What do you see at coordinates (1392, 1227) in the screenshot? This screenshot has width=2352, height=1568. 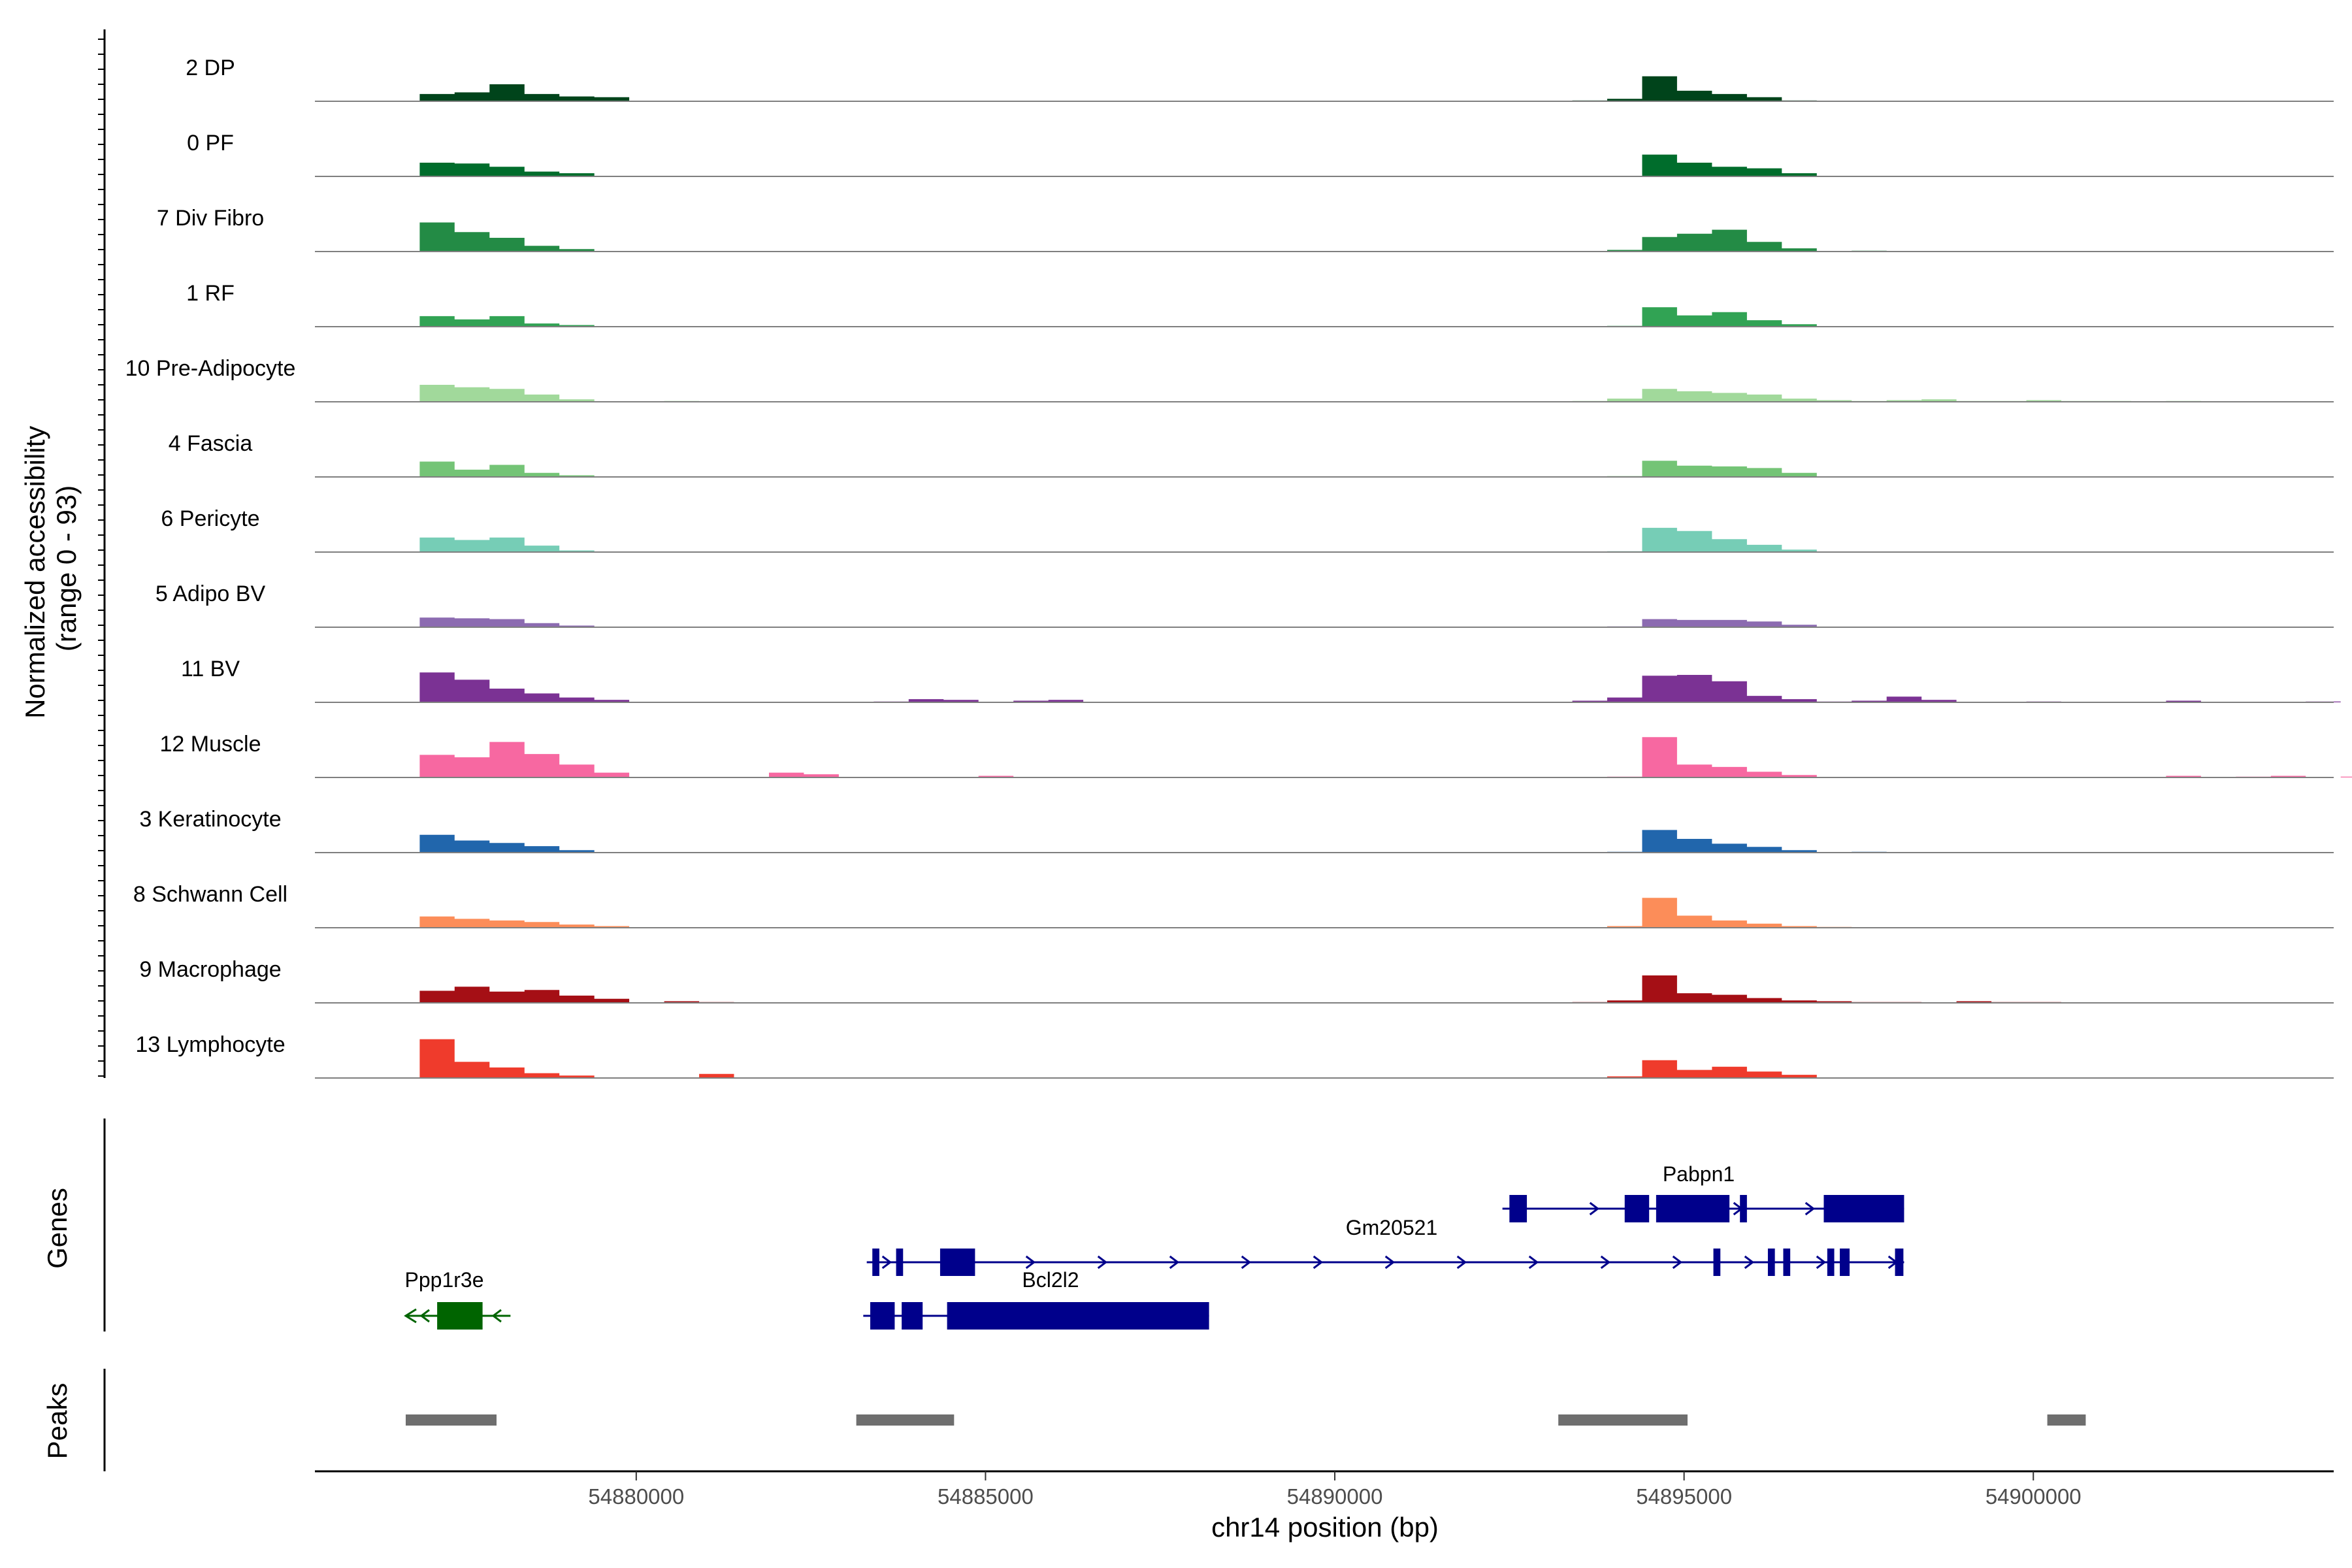 I see `gene-label-gm20521: Gm20521` at bounding box center [1392, 1227].